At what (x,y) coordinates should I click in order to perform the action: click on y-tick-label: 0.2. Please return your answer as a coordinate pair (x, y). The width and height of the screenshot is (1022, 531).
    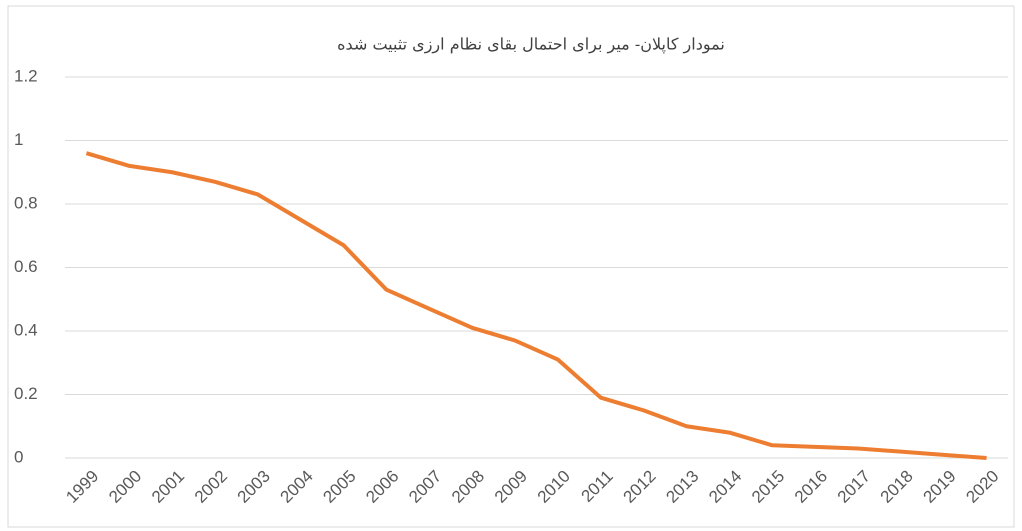
    Looking at the image, I should click on (26, 393).